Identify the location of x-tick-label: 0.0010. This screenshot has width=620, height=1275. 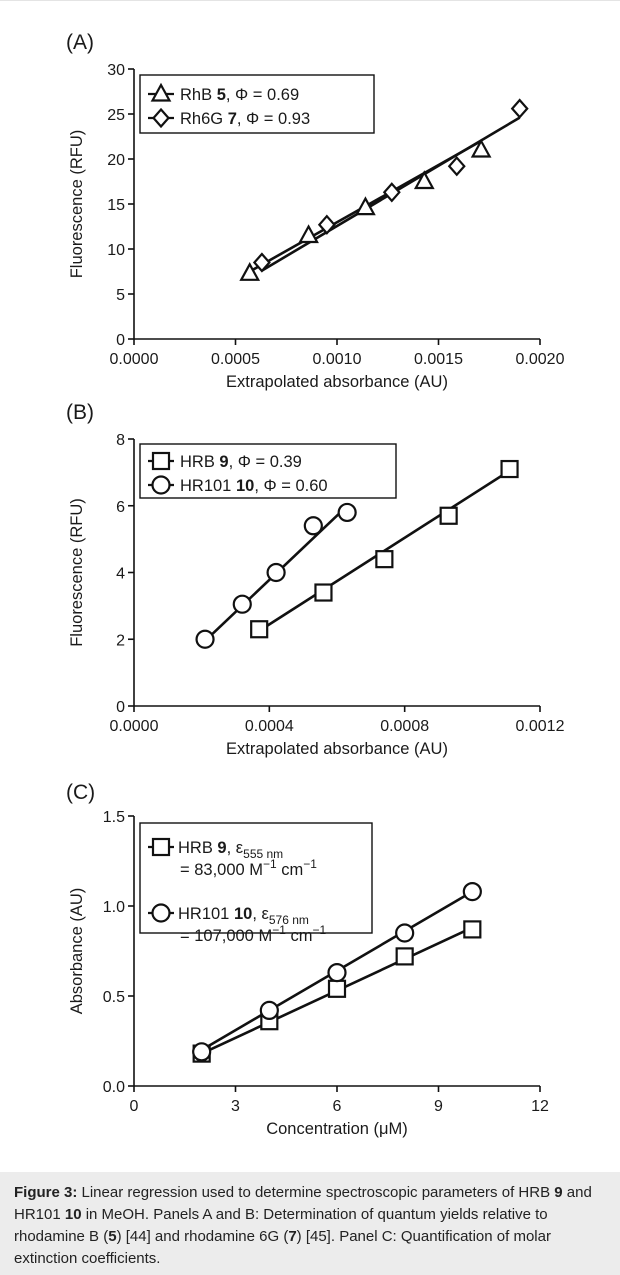
(337, 359).